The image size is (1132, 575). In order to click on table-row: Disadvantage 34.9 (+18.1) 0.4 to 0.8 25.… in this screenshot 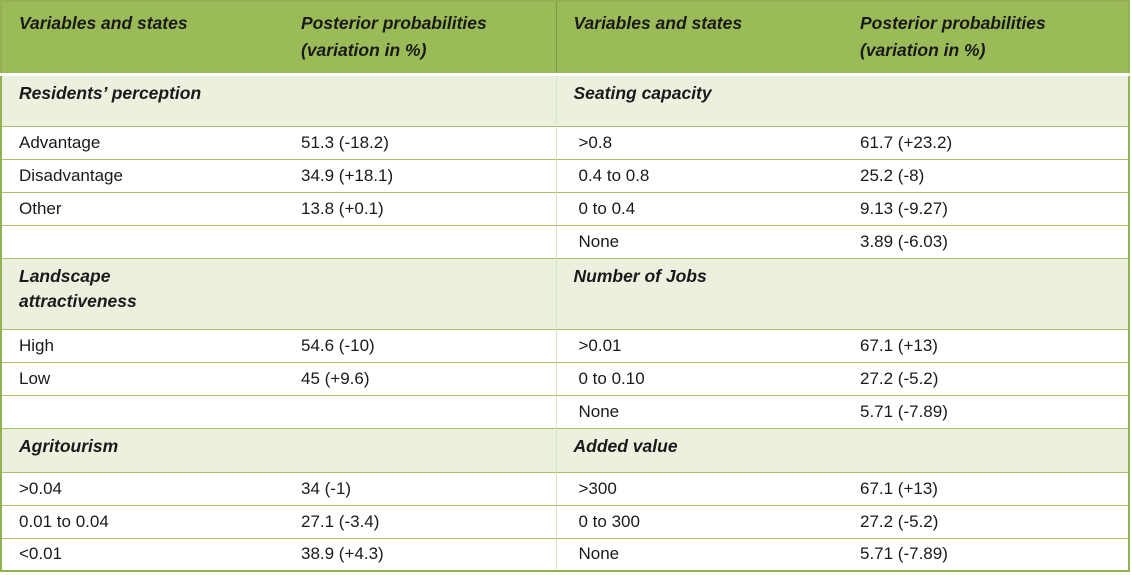, I will do `click(565, 175)`.